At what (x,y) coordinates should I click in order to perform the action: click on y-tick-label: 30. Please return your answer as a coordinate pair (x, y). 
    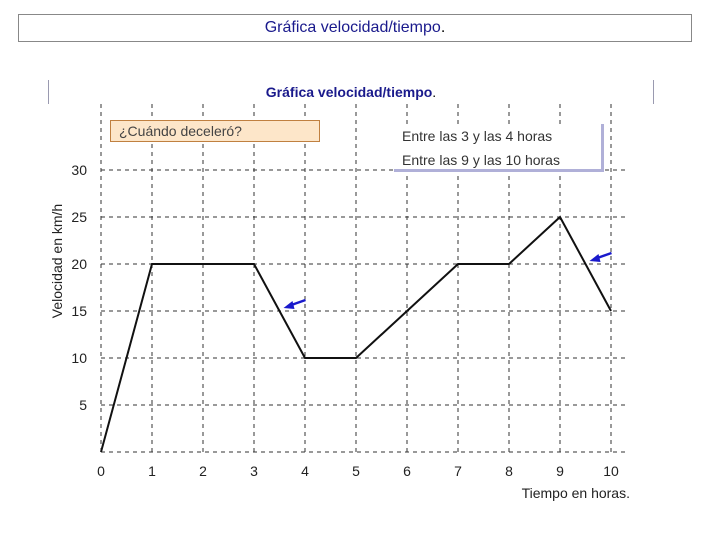
    Looking at the image, I should click on (79, 170).